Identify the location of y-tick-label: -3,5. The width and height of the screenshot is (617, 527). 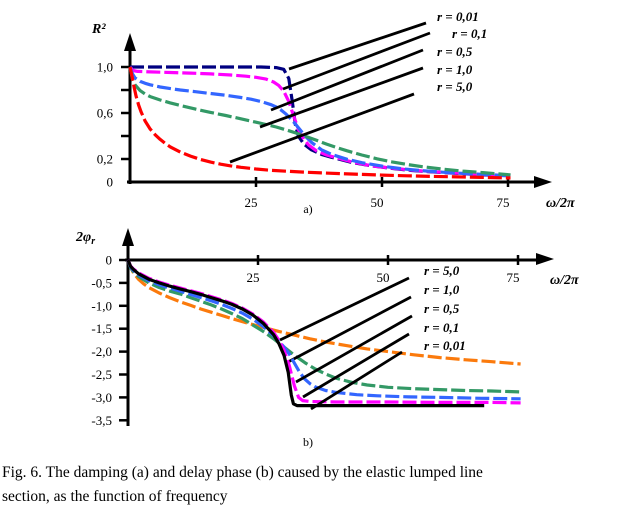
(101, 420).